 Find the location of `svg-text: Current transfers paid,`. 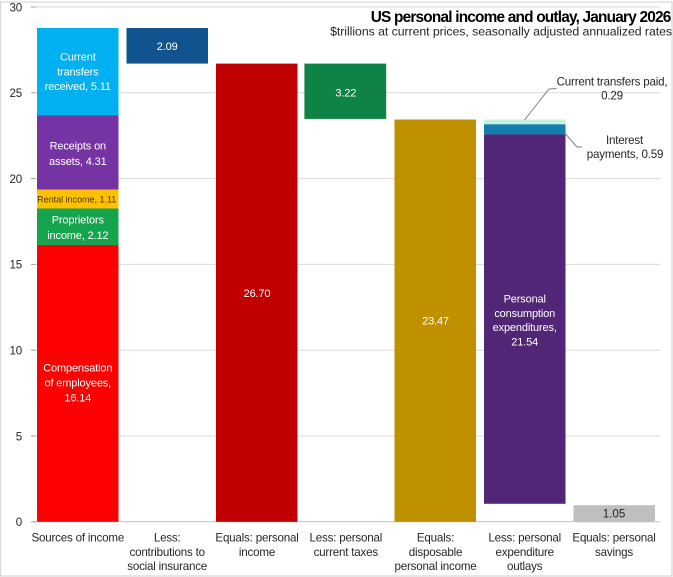

svg-text: Current transfers paid, is located at coordinates (612, 82).